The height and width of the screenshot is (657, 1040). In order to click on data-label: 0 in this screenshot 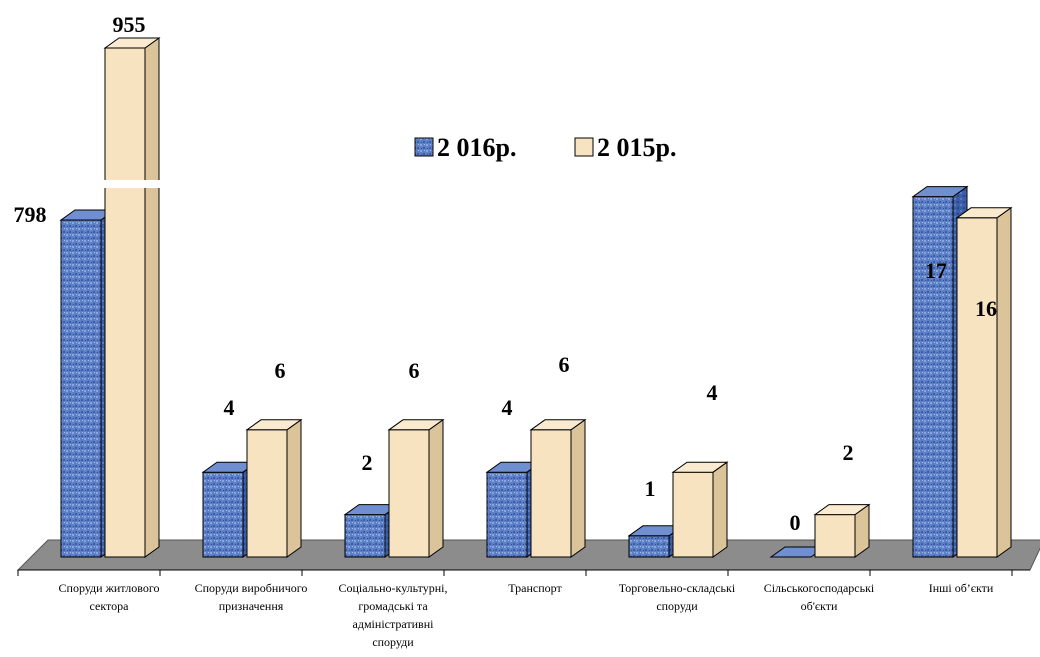, I will do `click(795, 522)`.